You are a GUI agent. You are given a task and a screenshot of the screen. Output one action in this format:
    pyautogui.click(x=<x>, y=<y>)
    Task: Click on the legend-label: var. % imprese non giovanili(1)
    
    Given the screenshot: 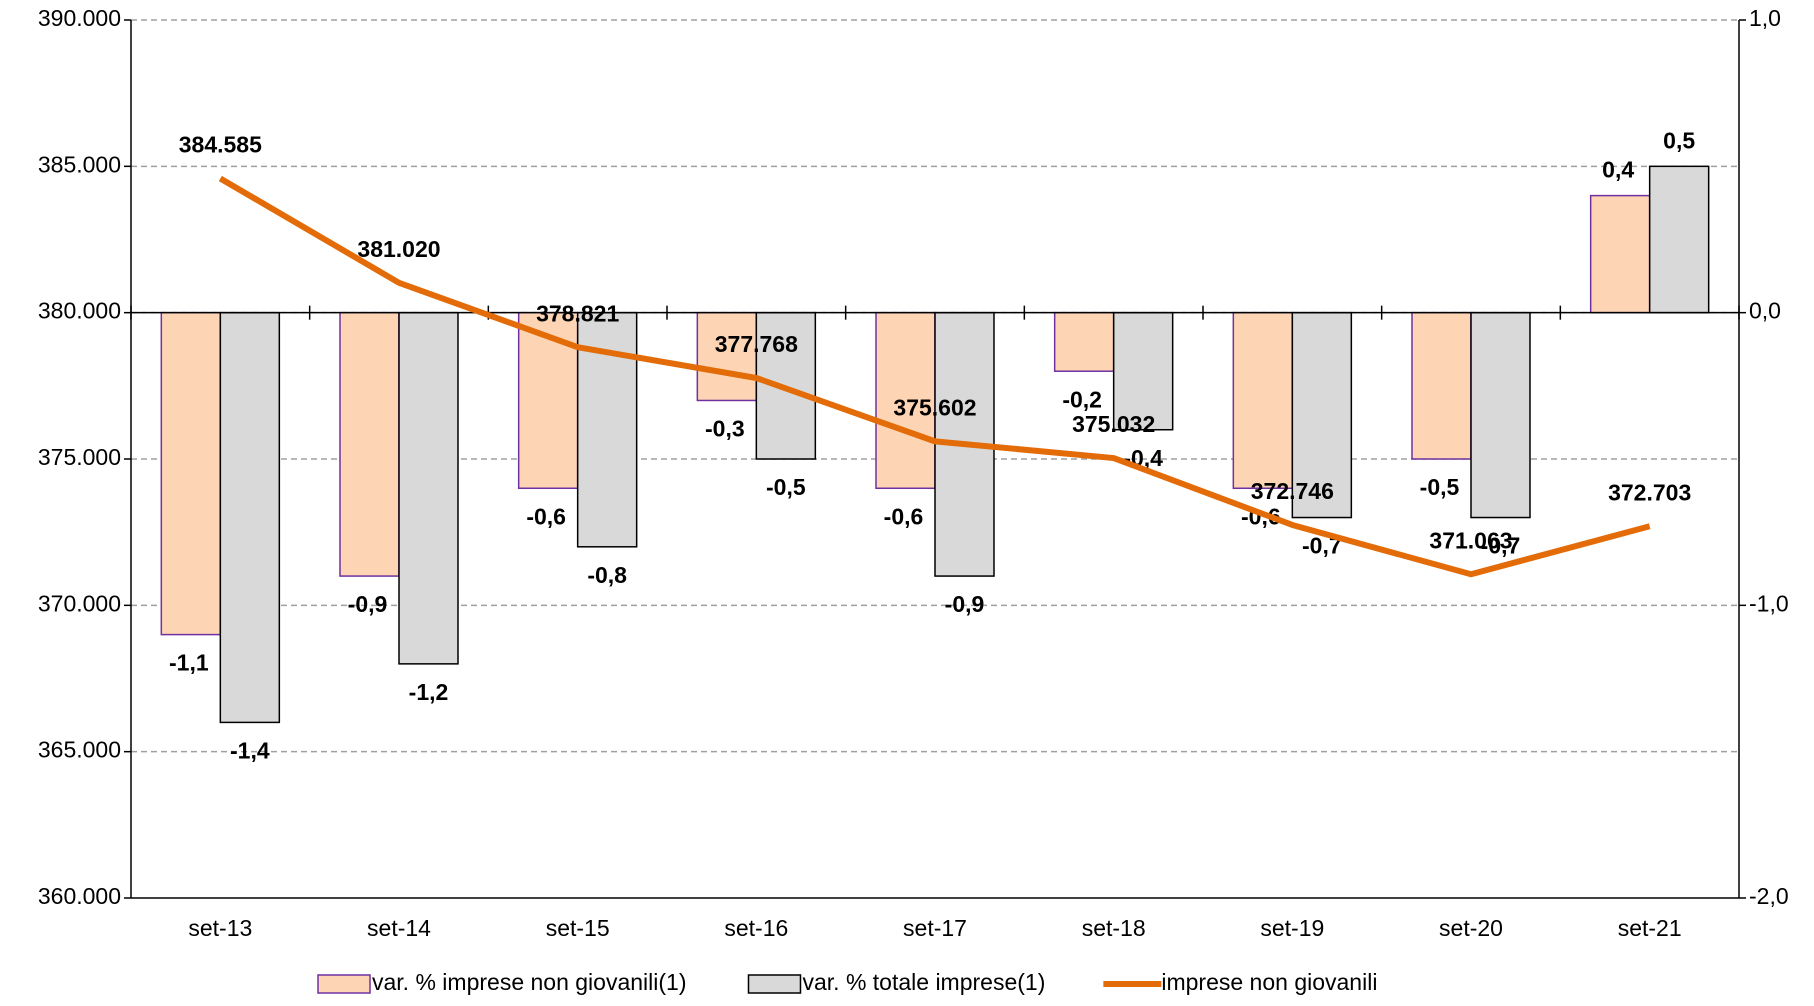 What is the action you would take?
    pyautogui.click(x=529, y=982)
    